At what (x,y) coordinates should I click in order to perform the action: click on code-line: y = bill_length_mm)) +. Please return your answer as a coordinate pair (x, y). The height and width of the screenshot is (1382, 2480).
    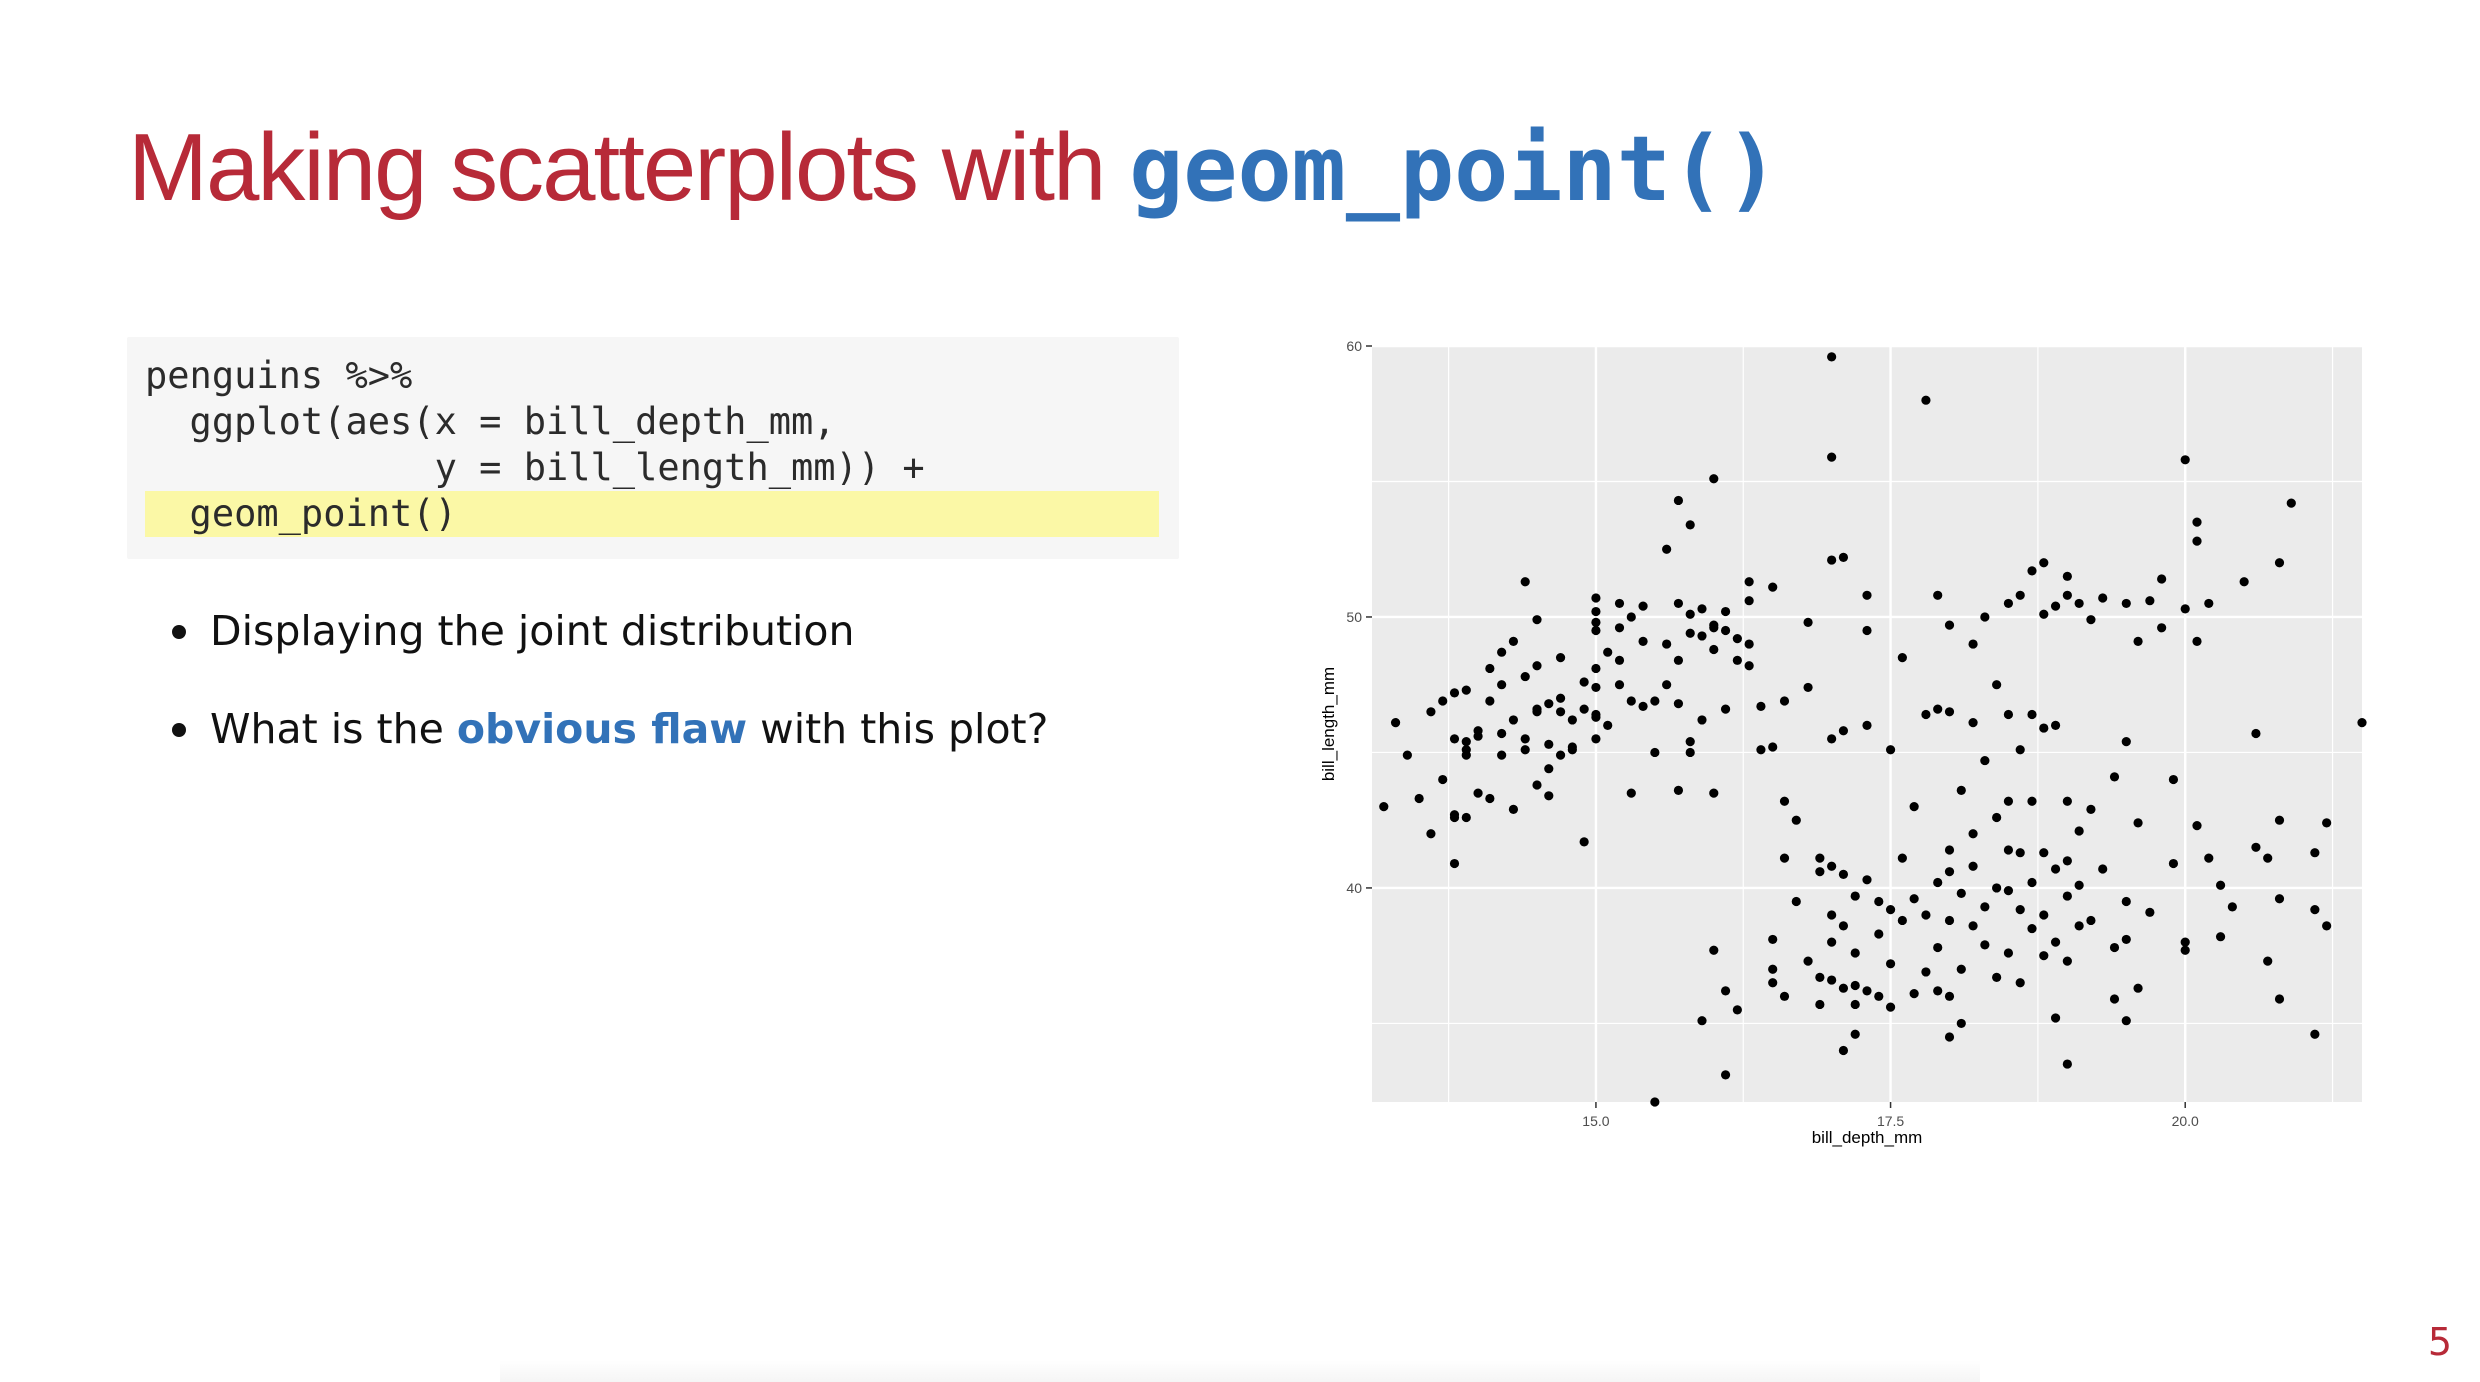
    Looking at the image, I should click on (535, 468).